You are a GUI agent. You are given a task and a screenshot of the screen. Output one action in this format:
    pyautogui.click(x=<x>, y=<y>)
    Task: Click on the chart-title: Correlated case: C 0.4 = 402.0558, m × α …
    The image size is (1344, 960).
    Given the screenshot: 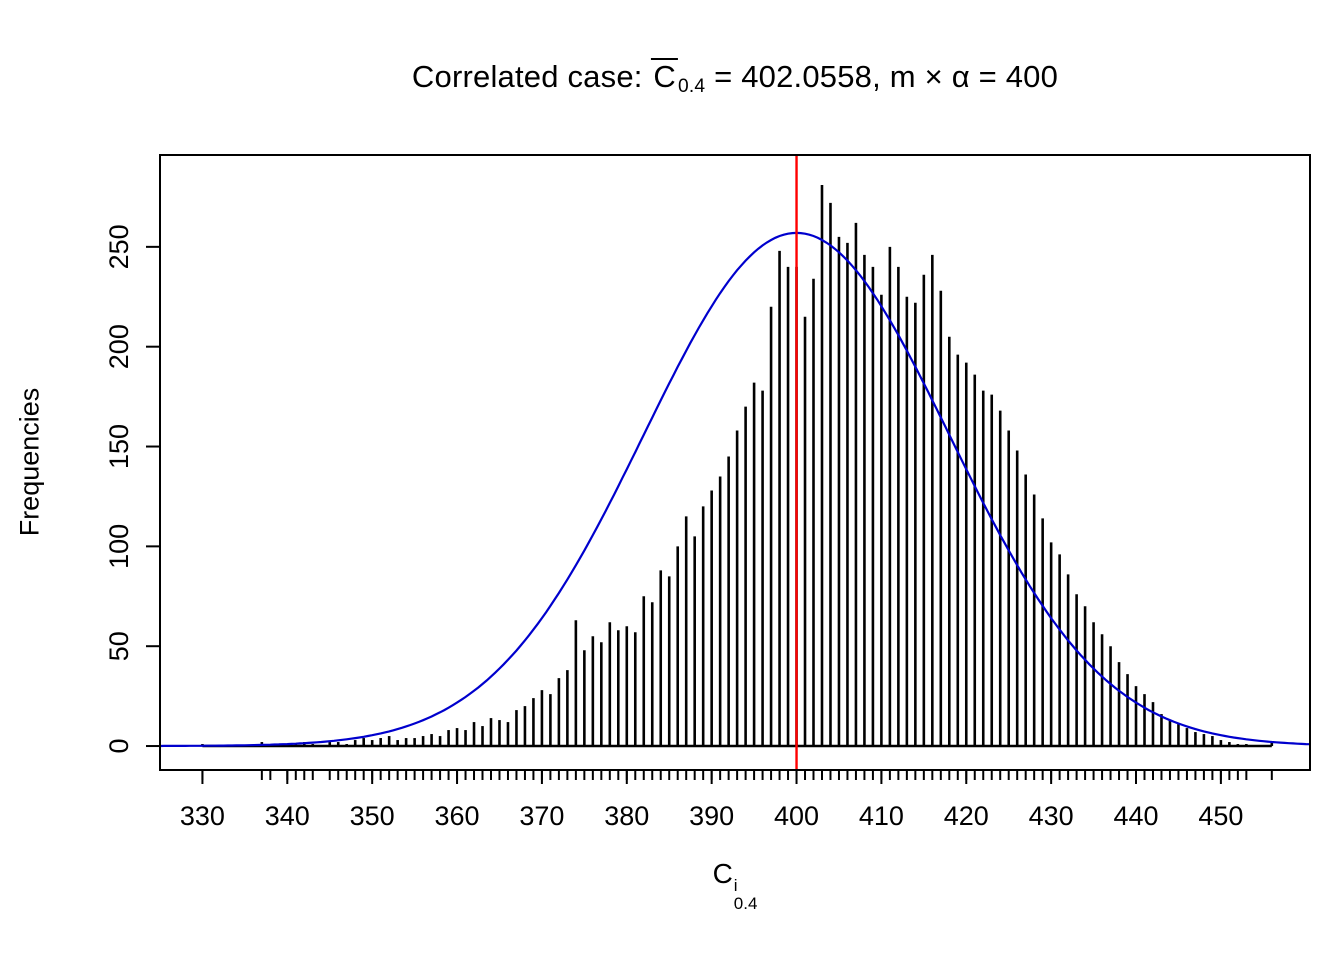 What is the action you would take?
    pyautogui.click(x=735, y=78)
    